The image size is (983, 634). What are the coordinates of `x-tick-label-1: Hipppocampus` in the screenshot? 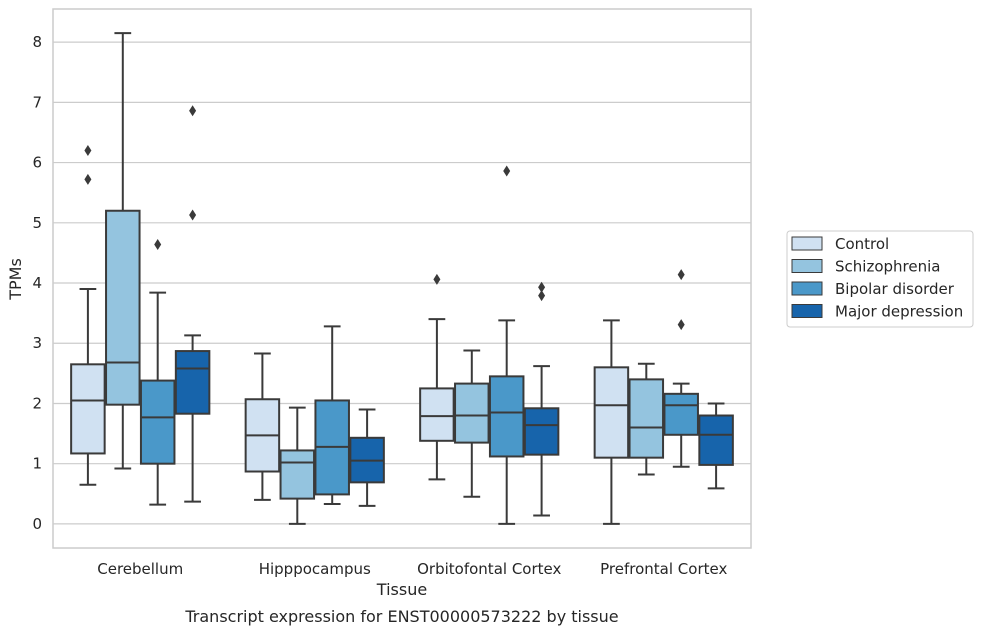 It's located at (315, 569).